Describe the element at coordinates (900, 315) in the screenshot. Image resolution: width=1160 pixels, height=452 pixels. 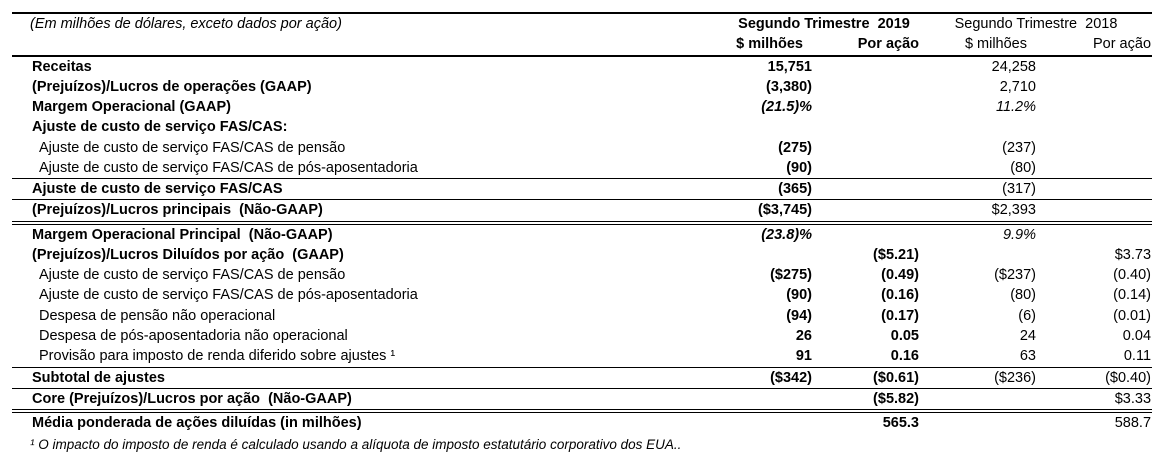
I see `cell-2019-per-share: (0.17)` at that location.